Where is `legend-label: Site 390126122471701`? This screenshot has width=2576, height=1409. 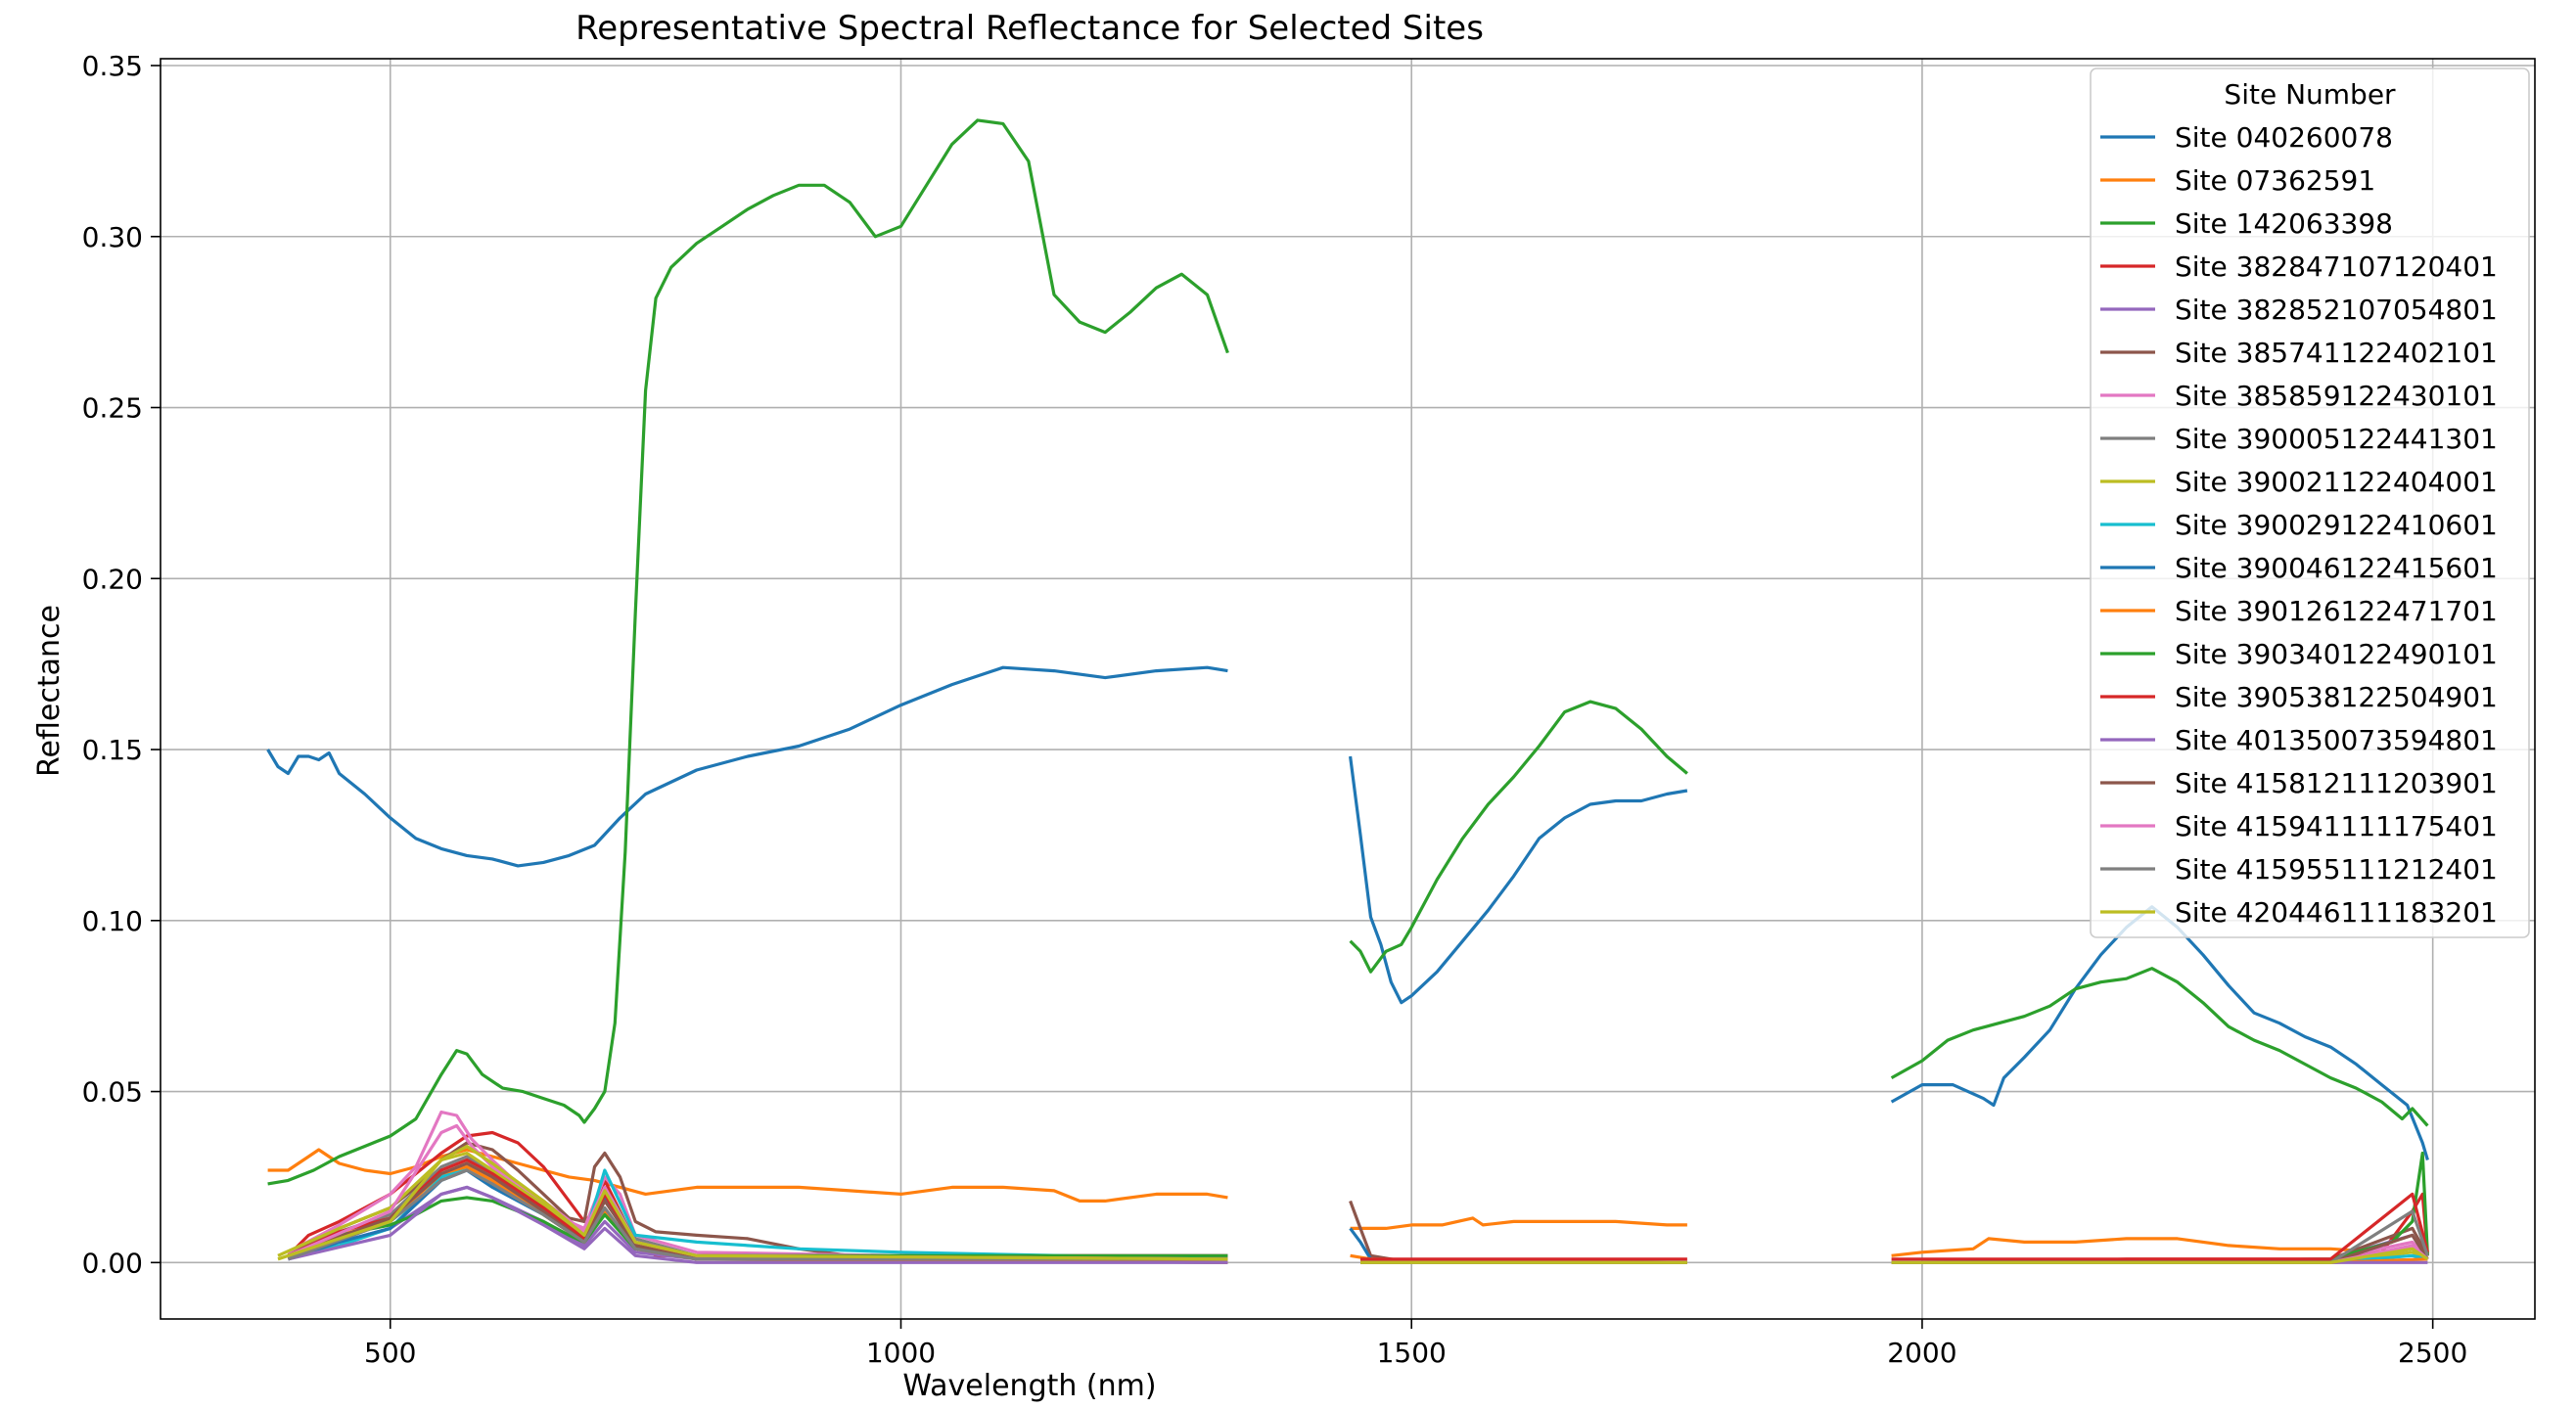 legend-label: Site 390126122471701 is located at coordinates (2337, 611).